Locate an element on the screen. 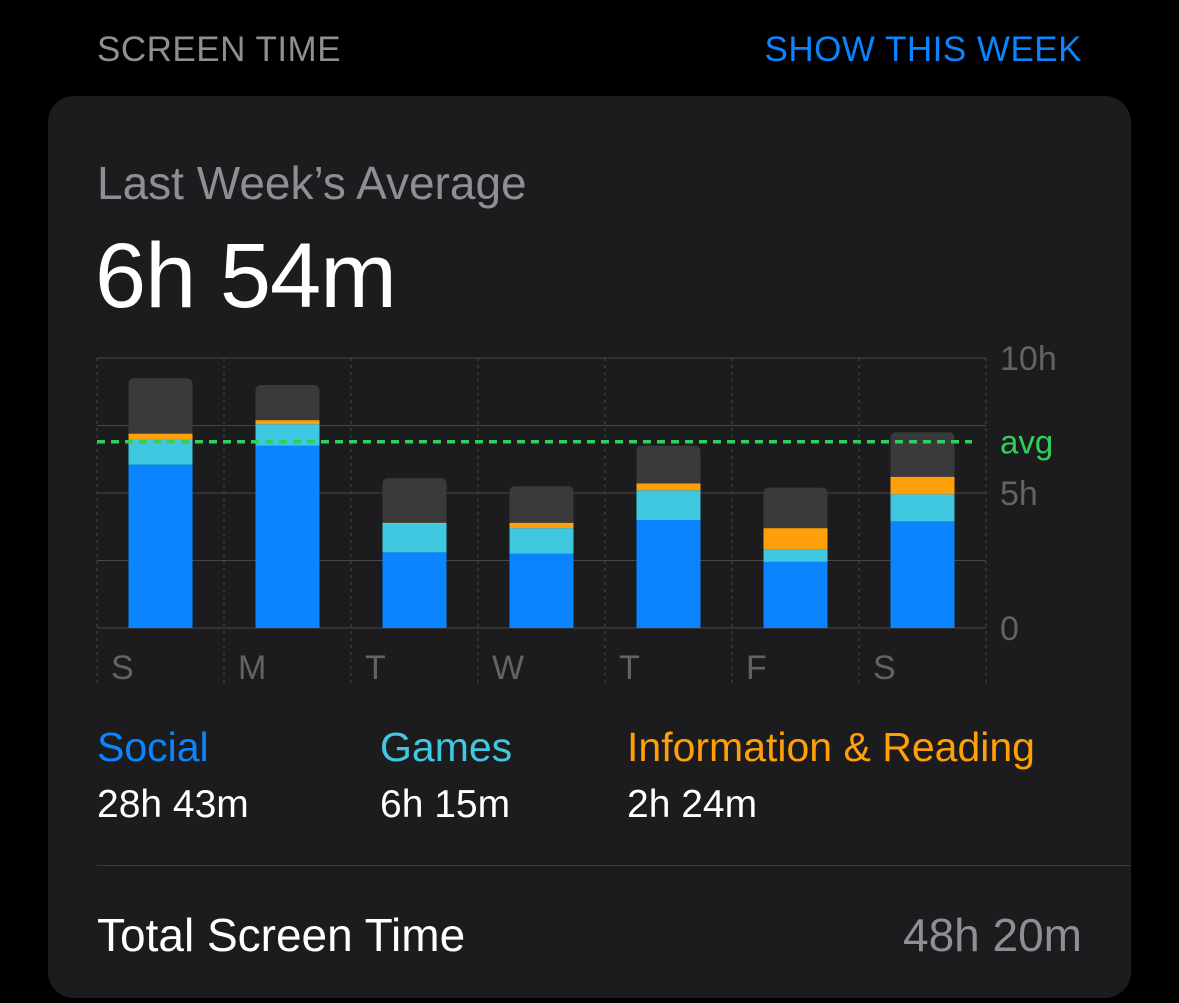  legend-games: Games 6h 15m is located at coordinates (446, 775).